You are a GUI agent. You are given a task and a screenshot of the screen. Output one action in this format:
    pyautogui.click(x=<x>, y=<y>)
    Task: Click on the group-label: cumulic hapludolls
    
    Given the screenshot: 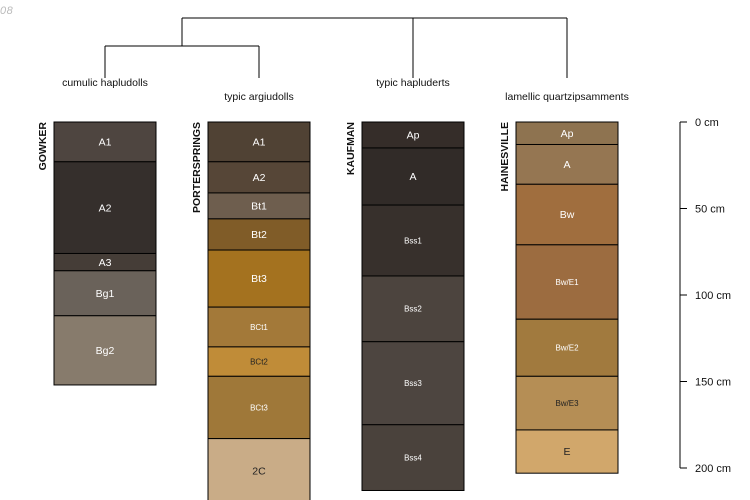 What is the action you would take?
    pyautogui.click(x=105, y=83)
    